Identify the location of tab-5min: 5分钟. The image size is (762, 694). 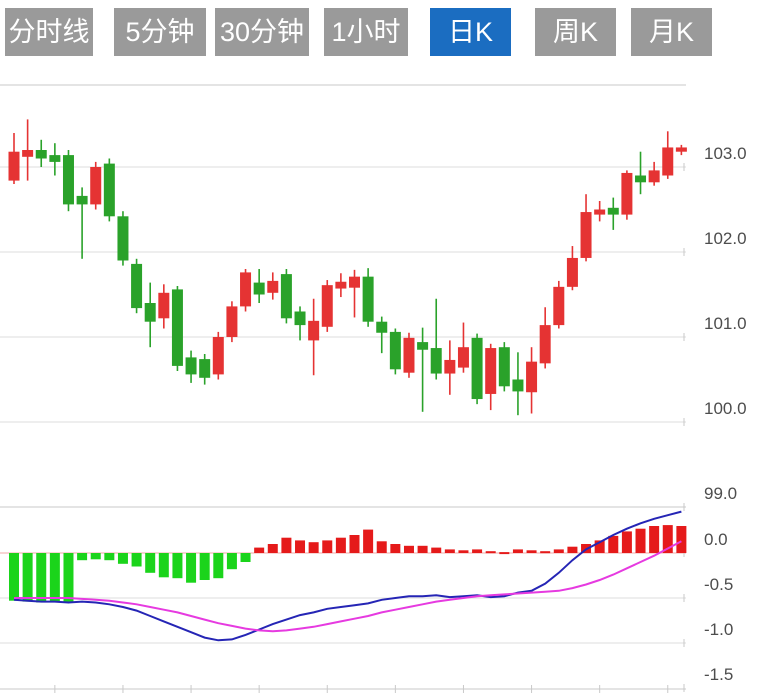
(160, 32).